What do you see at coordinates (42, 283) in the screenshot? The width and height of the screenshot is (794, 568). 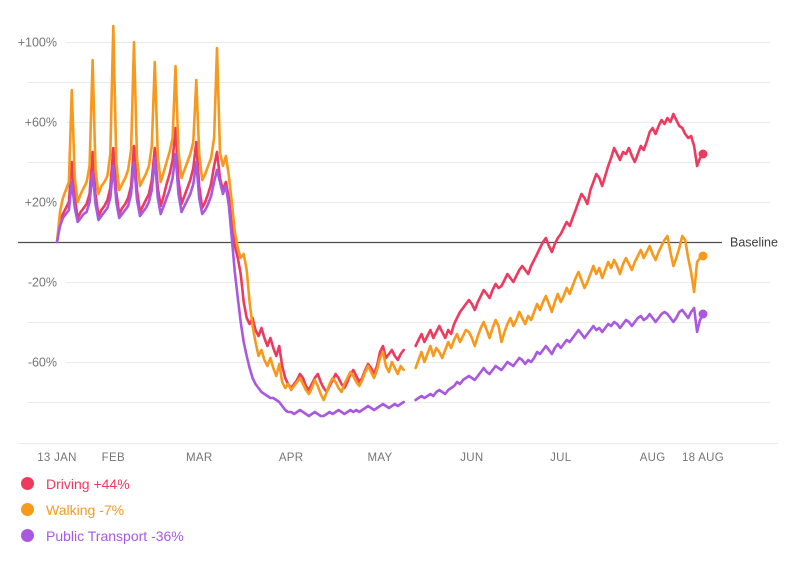 I see `y-tick-label: -20%` at bounding box center [42, 283].